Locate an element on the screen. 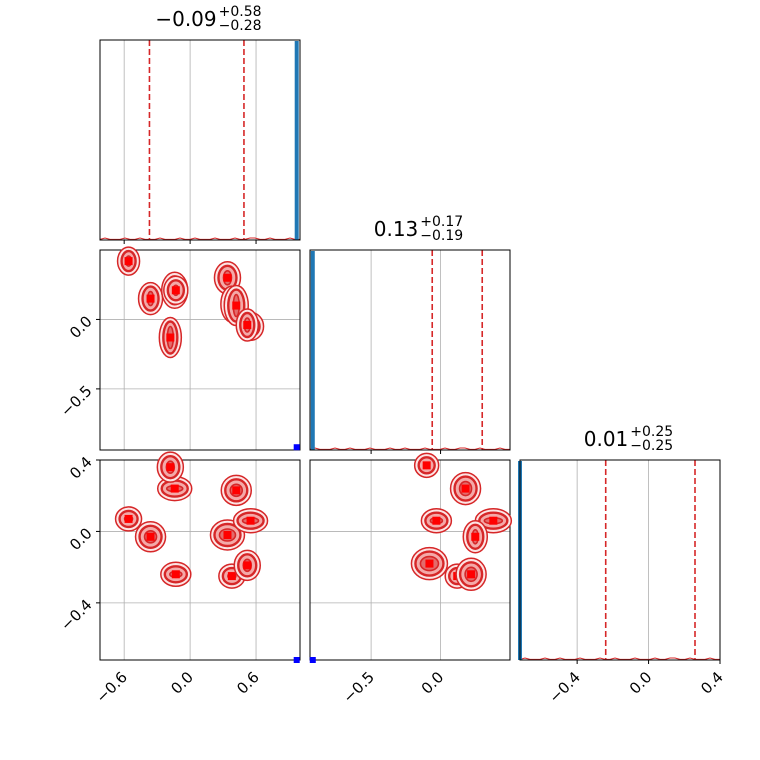  x-tick-label-3-2: 0.4 is located at coordinates (712, 683).